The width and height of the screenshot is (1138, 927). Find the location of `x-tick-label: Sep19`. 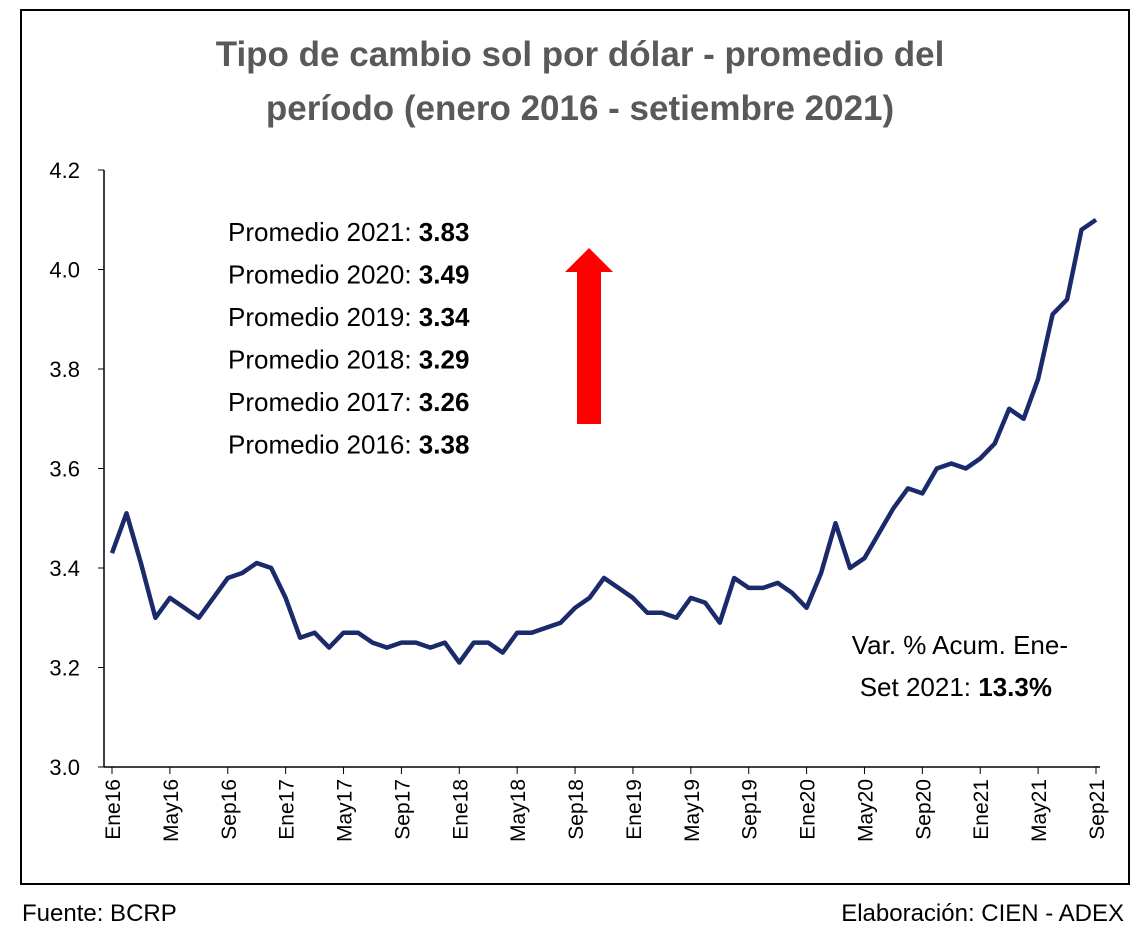

x-tick-label: Sep19 is located at coordinates (750, 809).